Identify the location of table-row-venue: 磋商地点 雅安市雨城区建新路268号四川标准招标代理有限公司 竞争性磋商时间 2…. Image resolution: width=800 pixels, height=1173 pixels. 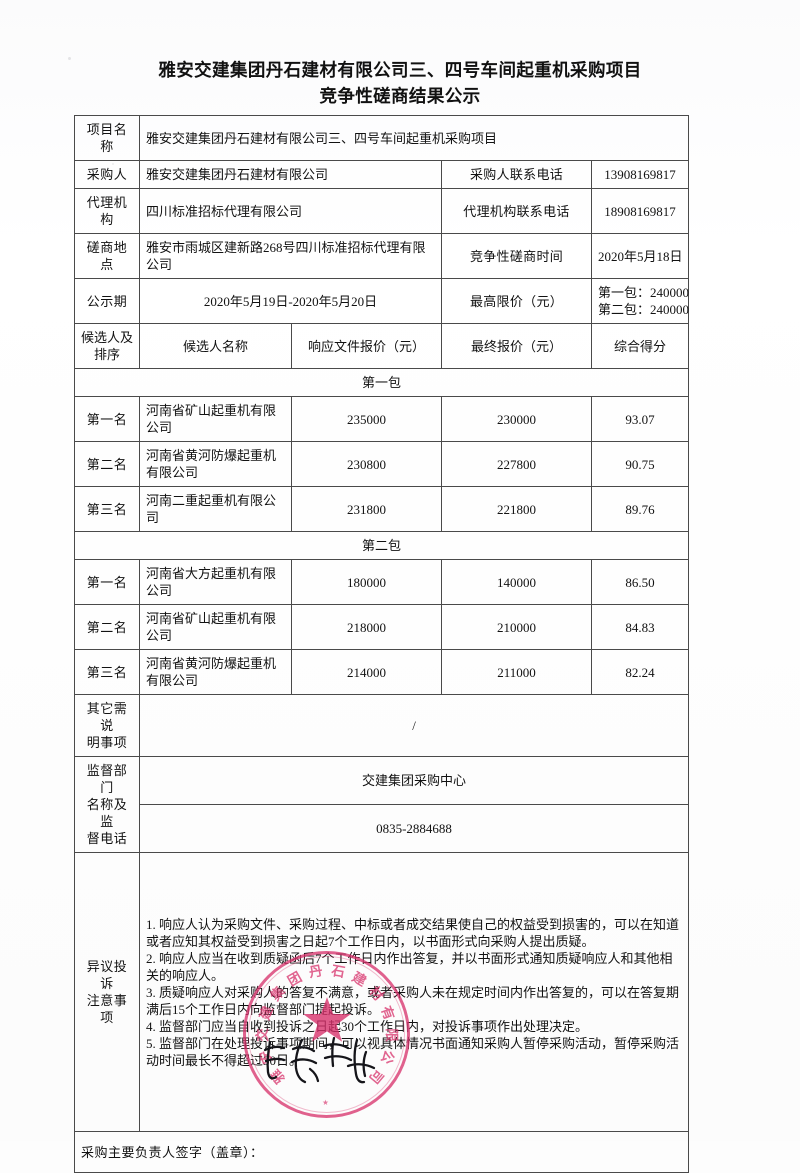
(382, 256).